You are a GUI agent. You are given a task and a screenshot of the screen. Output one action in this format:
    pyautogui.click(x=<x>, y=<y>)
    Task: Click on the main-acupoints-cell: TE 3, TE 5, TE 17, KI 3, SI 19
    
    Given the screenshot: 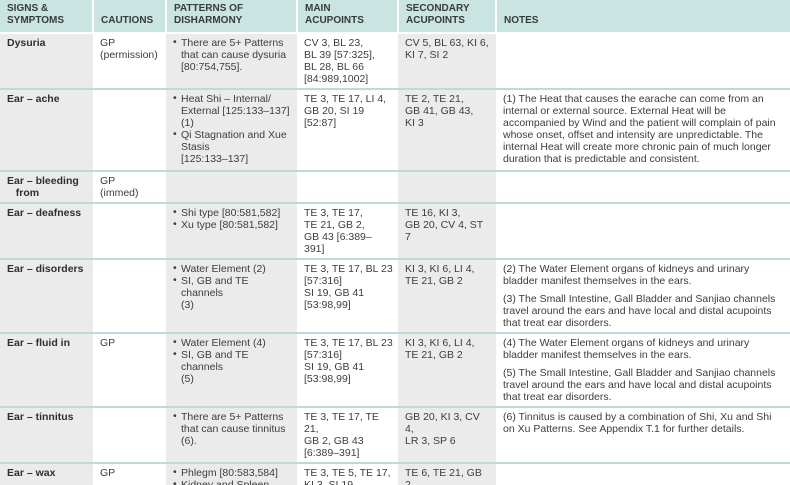 What is the action you would take?
    pyautogui.click(x=347, y=474)
    